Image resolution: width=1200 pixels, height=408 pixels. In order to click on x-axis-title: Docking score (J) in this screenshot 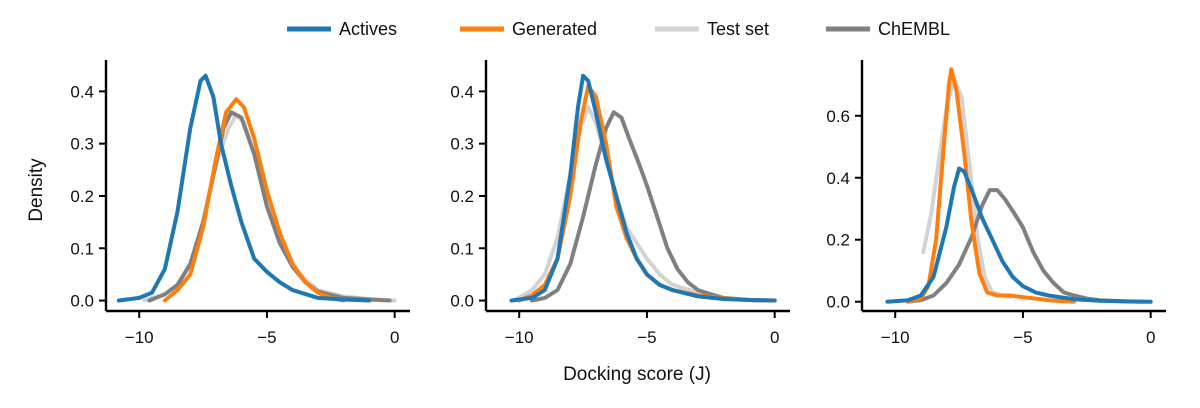, I will do `click(637, 374)`.